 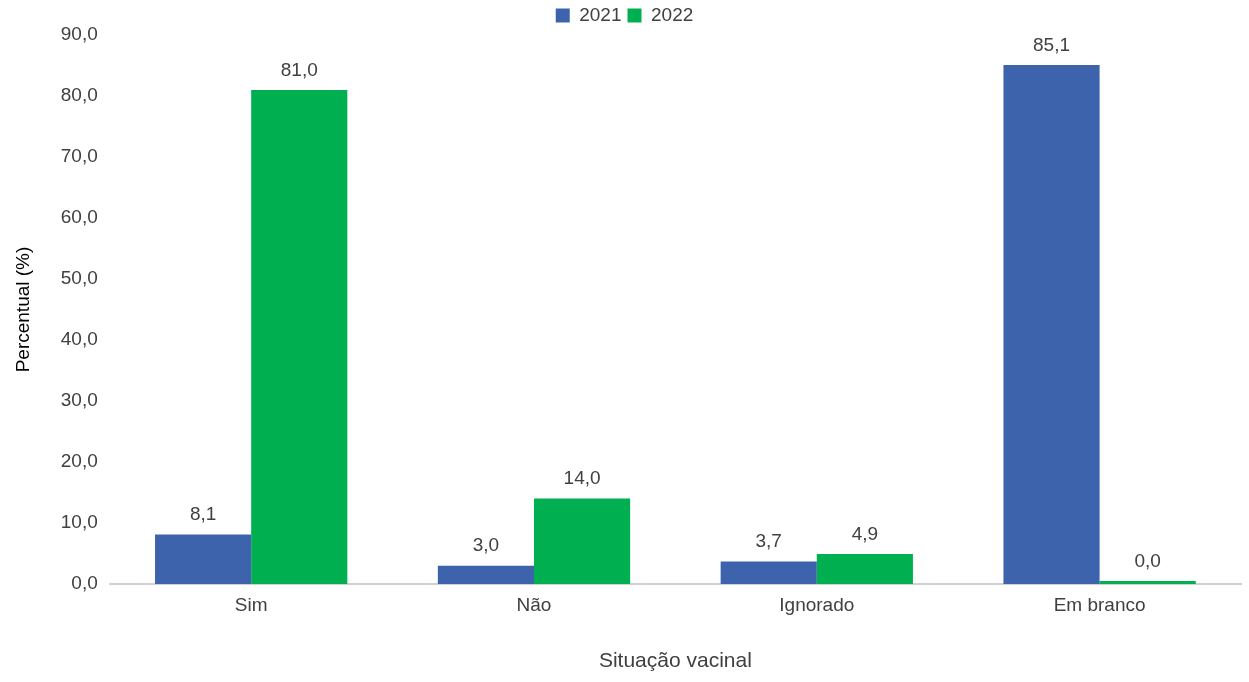 What do you see at coordinates (22, 309) in the screenshot?
I see `y-axis-title: Percentual (%)` at bounding box center [22, 309].